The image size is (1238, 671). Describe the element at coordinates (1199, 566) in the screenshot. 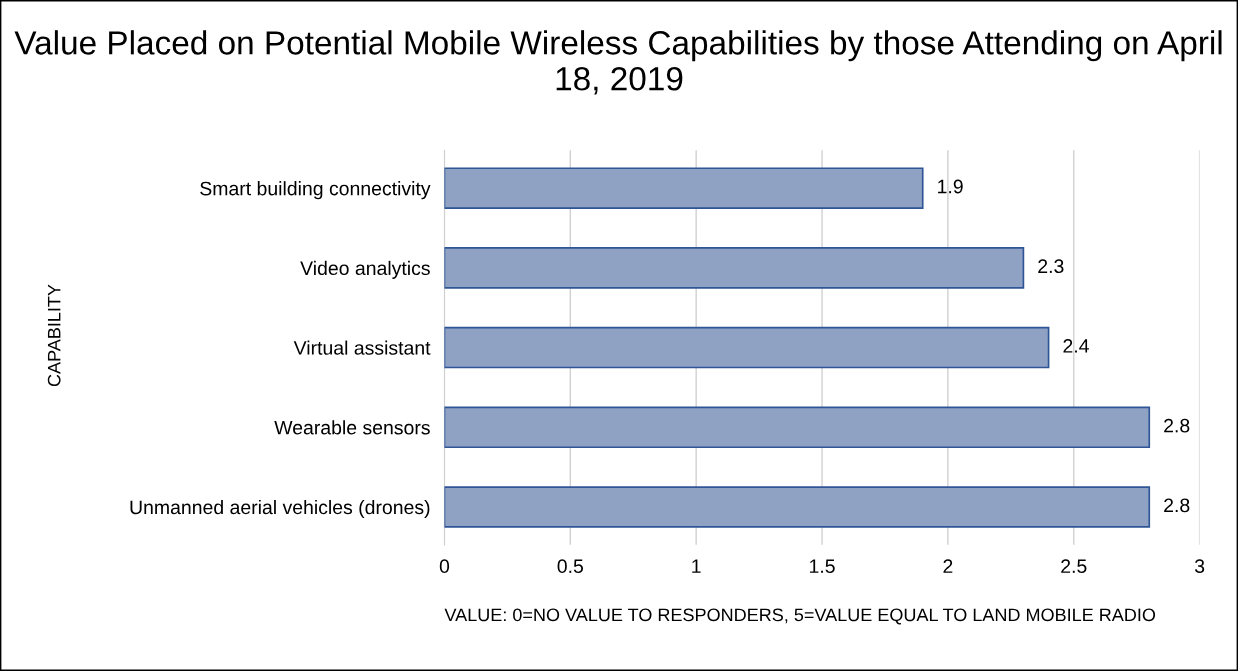

I see `x-tick-label: 3` at that location.